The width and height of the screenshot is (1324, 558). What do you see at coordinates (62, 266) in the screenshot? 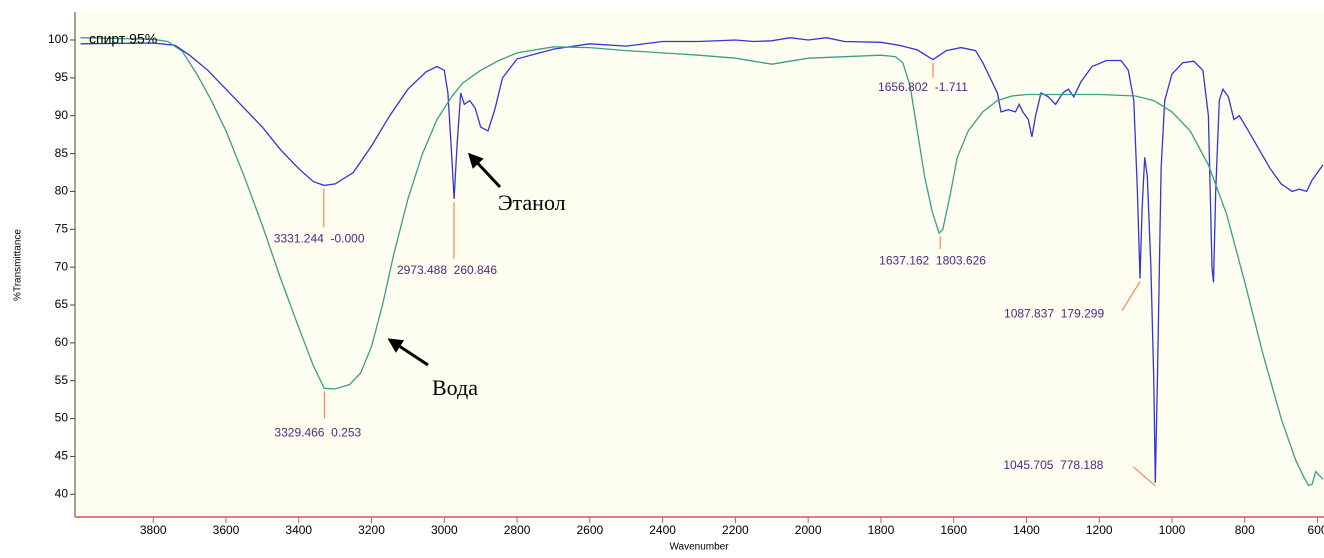
I see `y-tick-label: 70` at bounding box center [62, 266].